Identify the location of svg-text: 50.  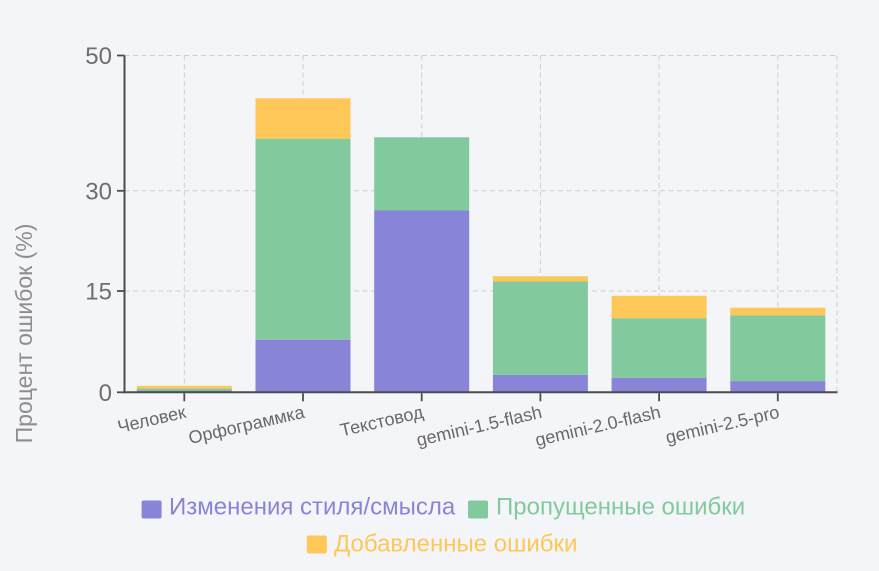
(98, 56).